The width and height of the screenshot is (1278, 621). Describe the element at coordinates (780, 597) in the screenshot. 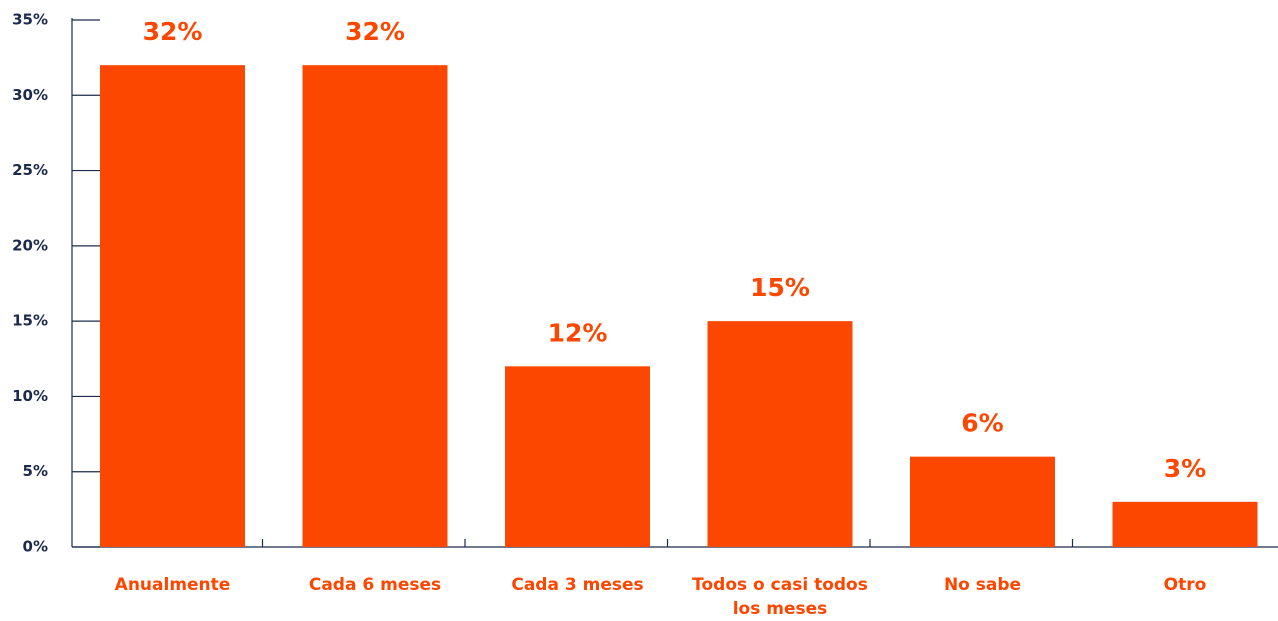

I see `x-tick-label: Todos o casi todos los meses` at that location.